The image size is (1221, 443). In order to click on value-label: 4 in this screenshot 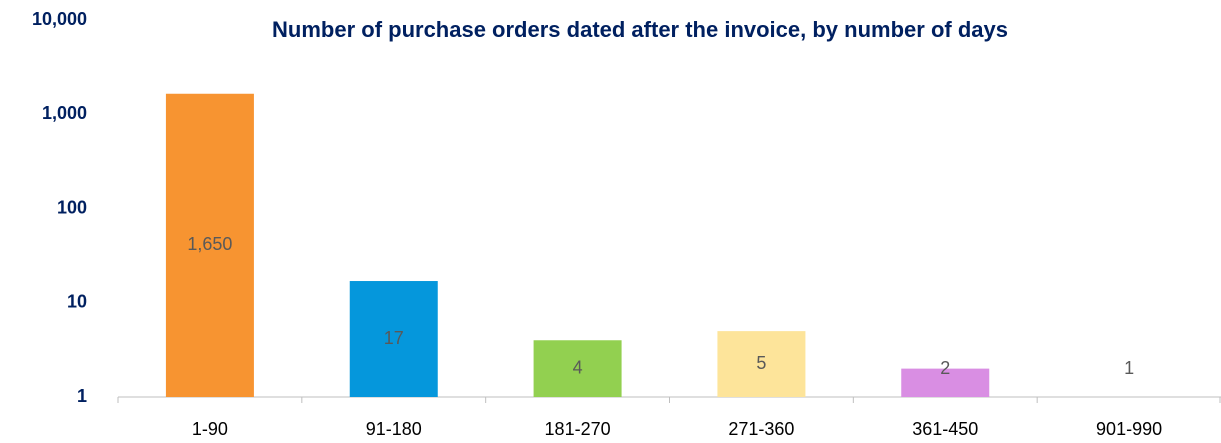, I will do `click(578, 367)`.